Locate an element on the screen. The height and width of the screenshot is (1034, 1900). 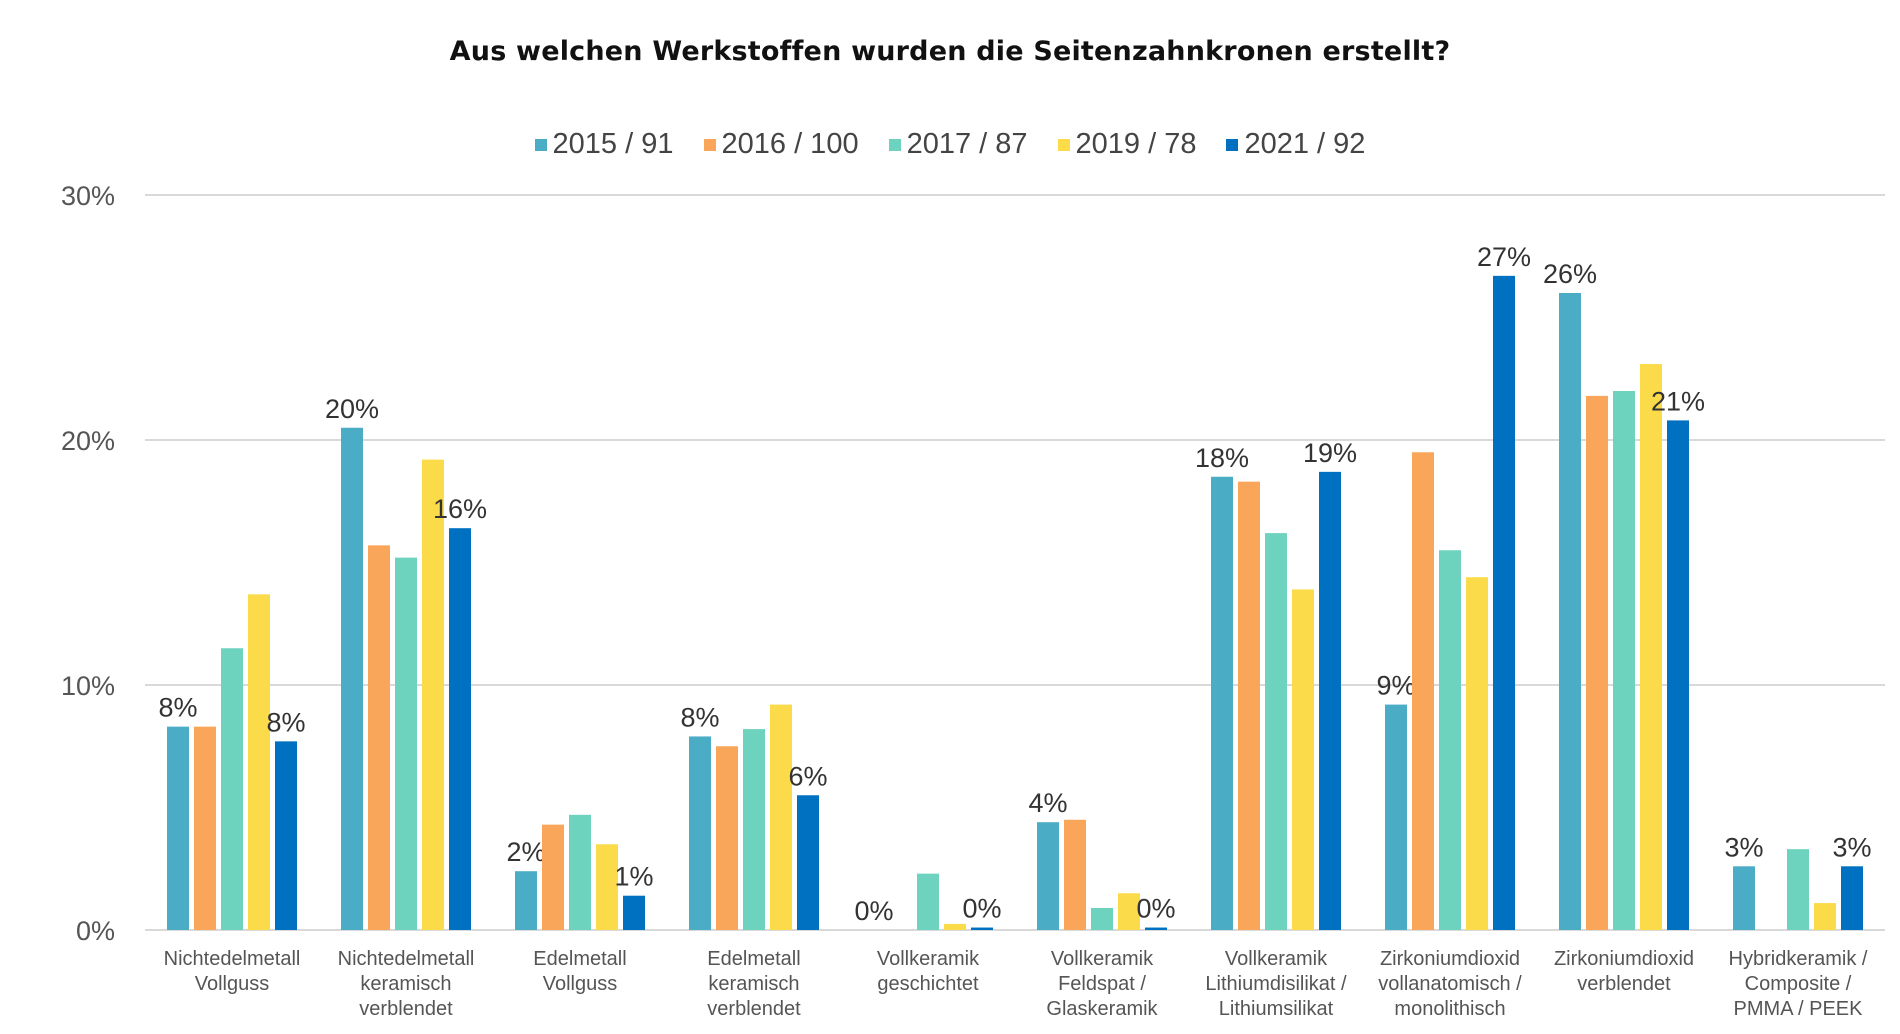
data-label: 9% is located at coordinates (1395, 686).